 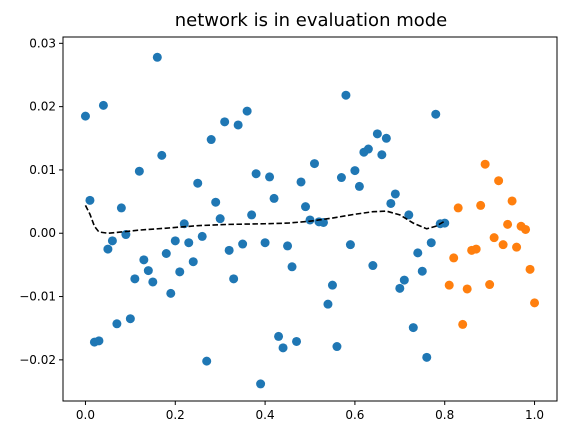 I want to click on x-tick-label: 0.8, so click(x=444, y=415).